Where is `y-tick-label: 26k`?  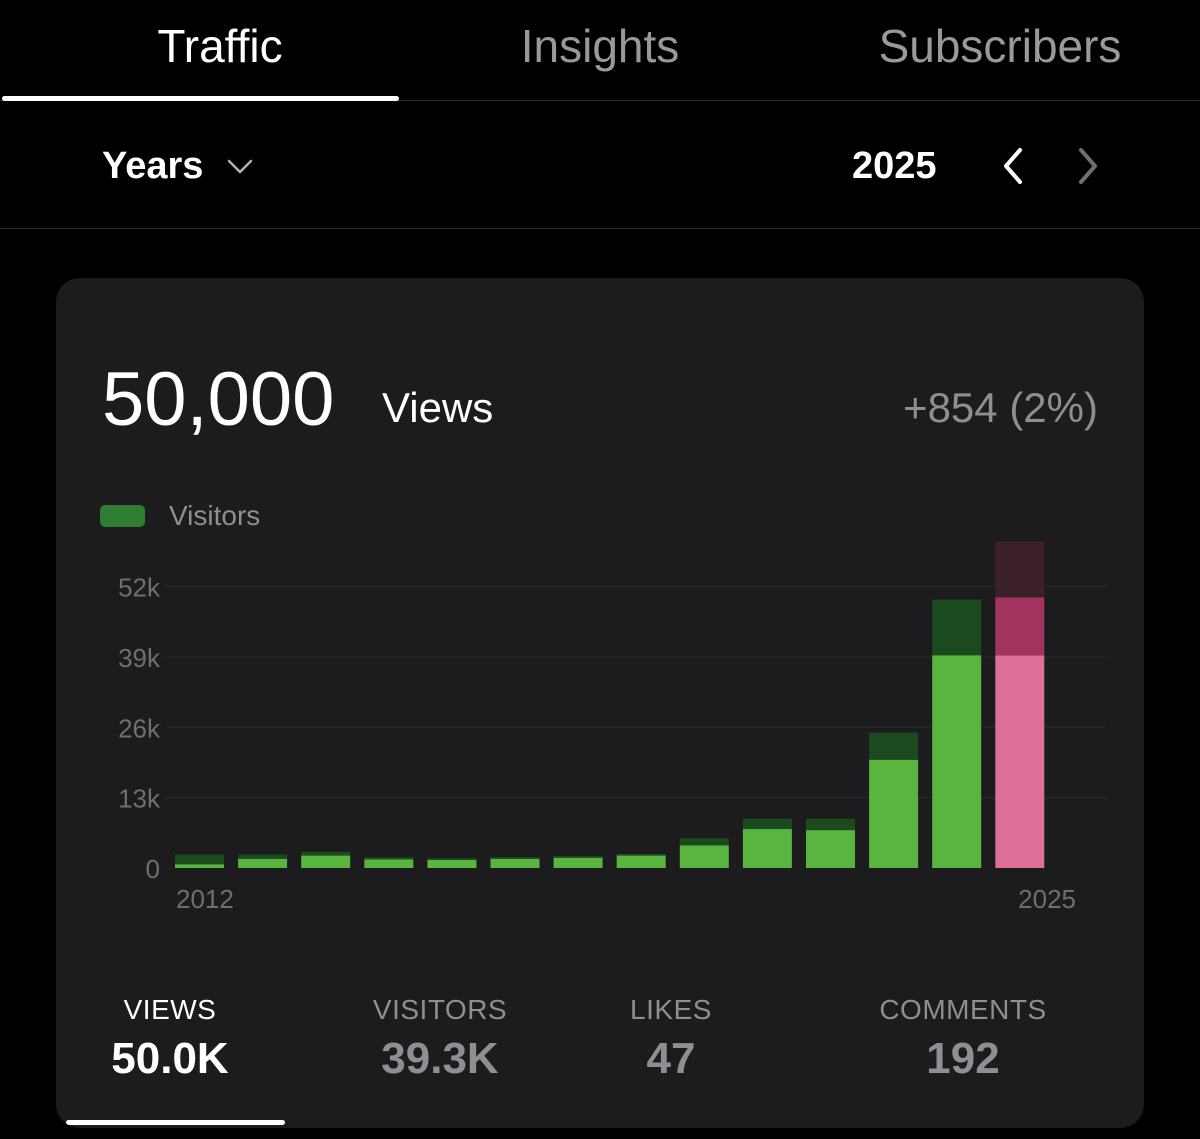
y-tick-label: 26k is located at coordinates (139, 728).